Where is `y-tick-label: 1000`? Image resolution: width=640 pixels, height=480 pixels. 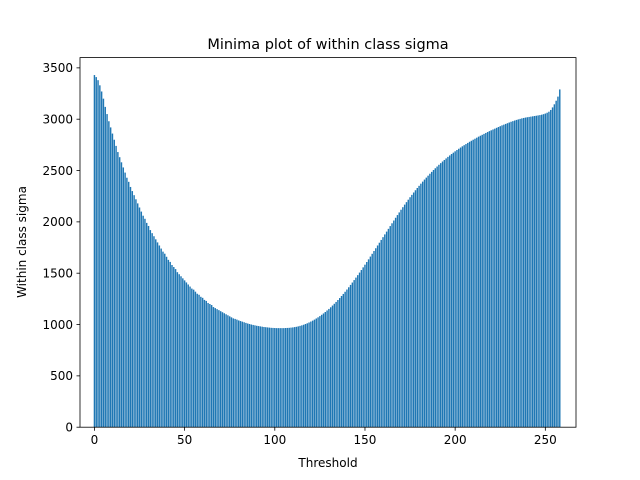
y-tick-label: 1000 is located at coordinates (57, 325).